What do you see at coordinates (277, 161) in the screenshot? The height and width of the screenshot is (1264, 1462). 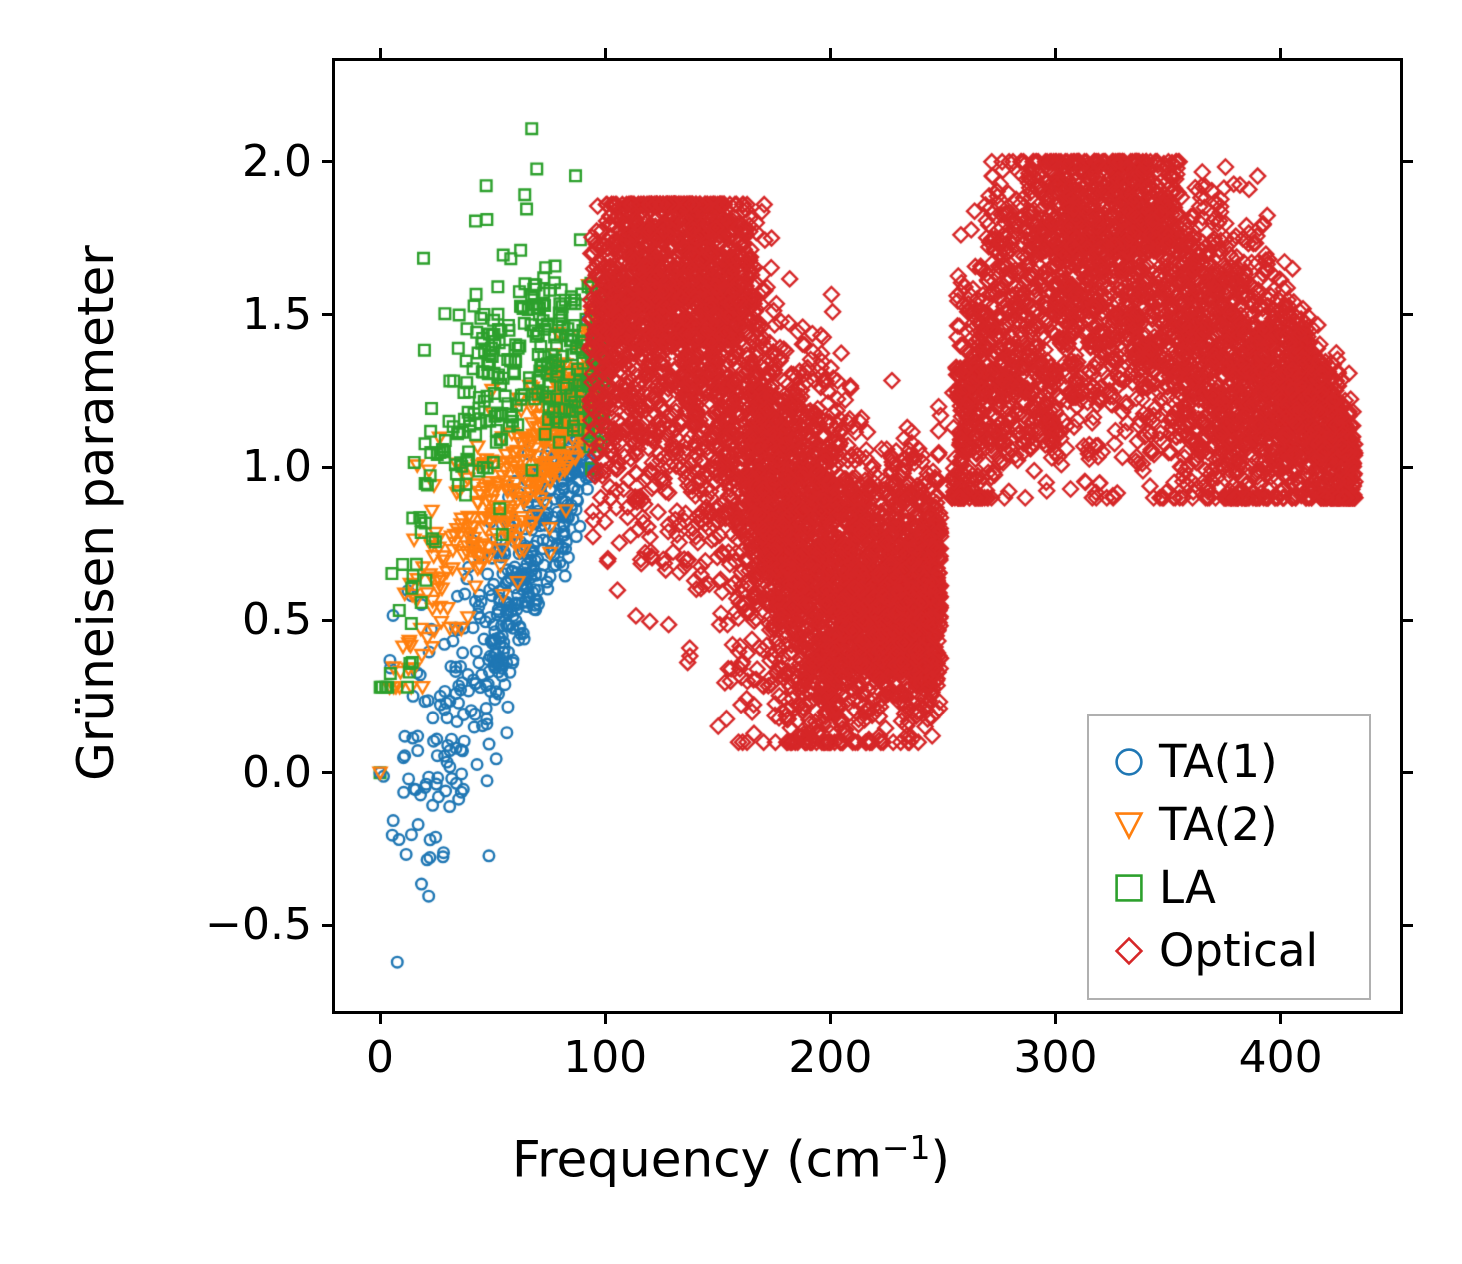 I see `y-tick-label-2.0: 2.0` at bounding box center [277, 161].